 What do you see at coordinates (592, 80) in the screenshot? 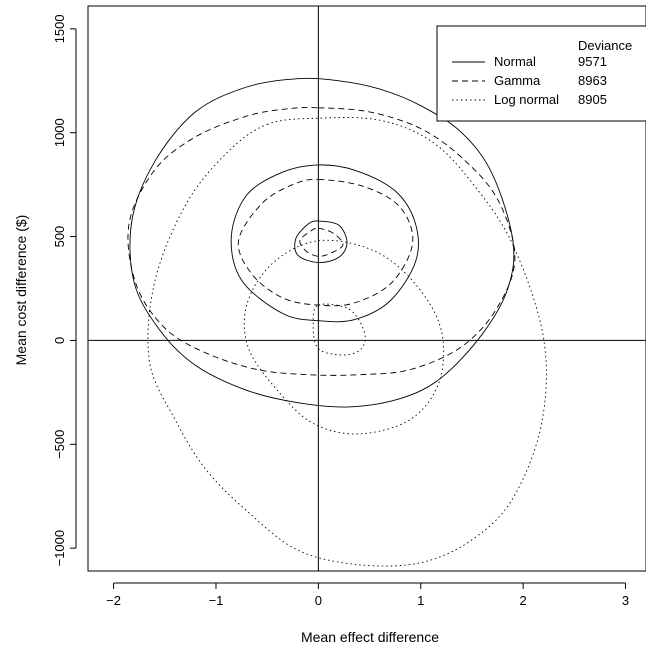
I see `legend-deviance: 8963` at bounding box center [592, 80].